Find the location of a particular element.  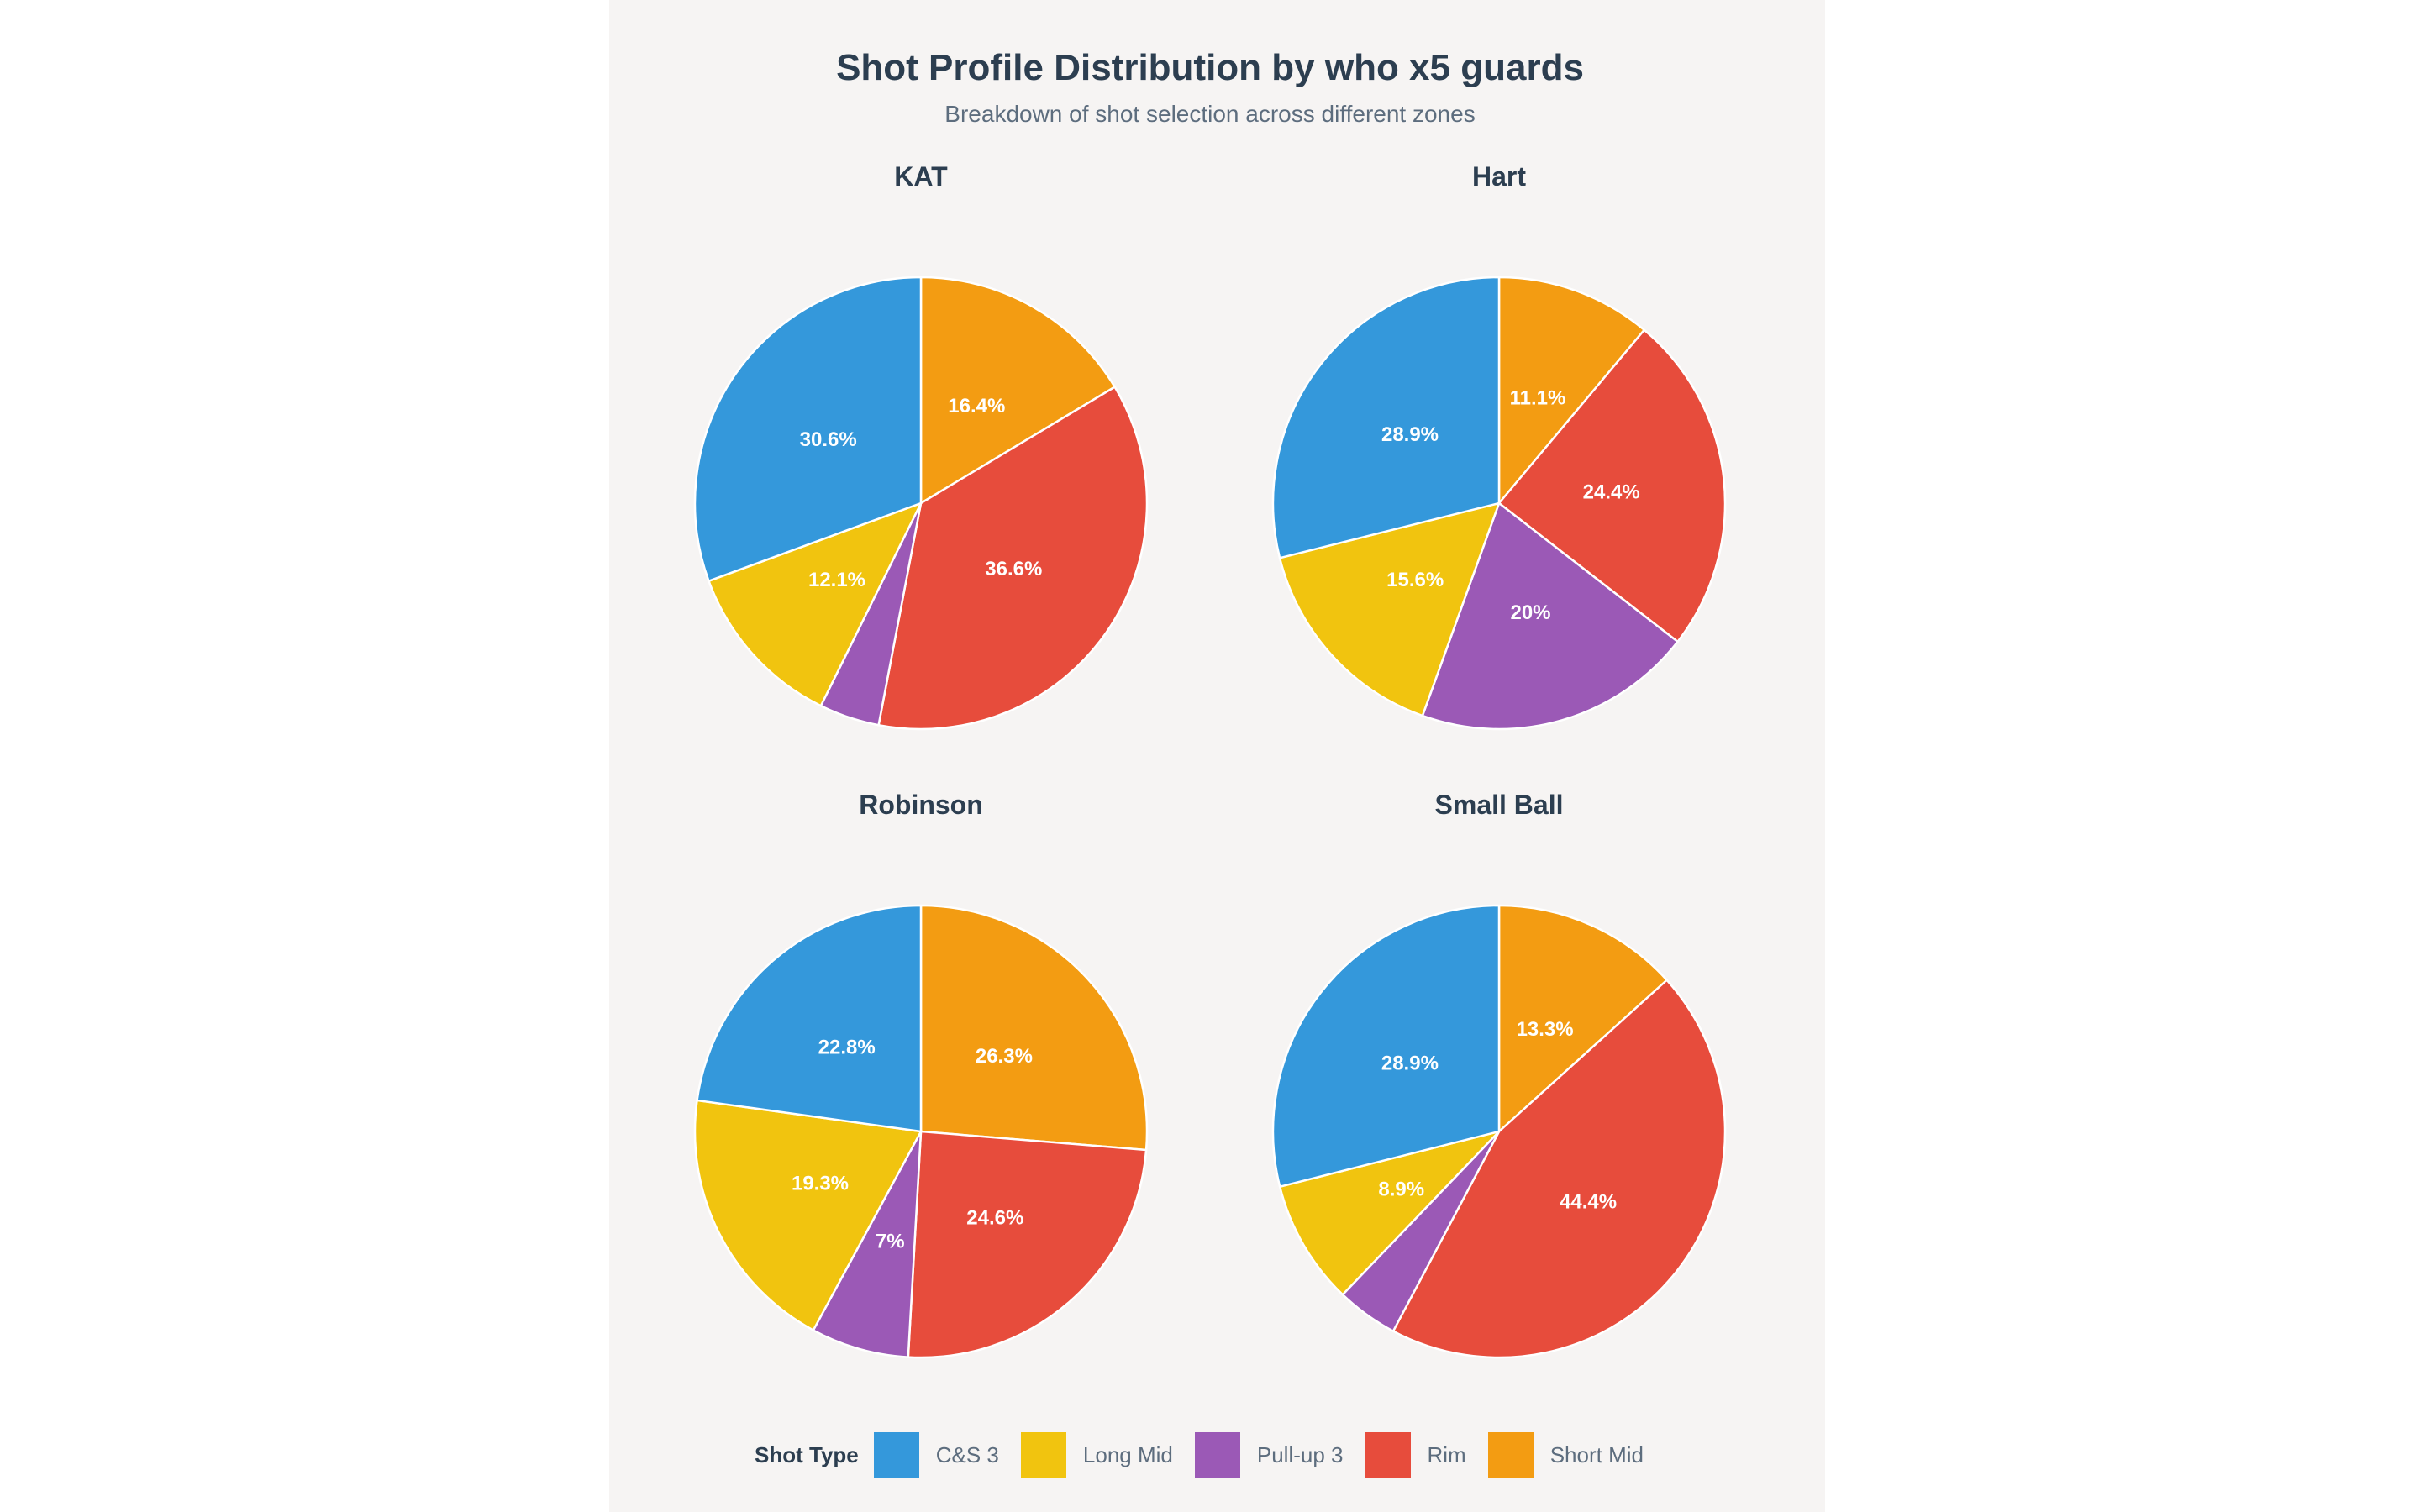

pie-title-small-ball: Small Ball is located at coordinates (1499, 805).